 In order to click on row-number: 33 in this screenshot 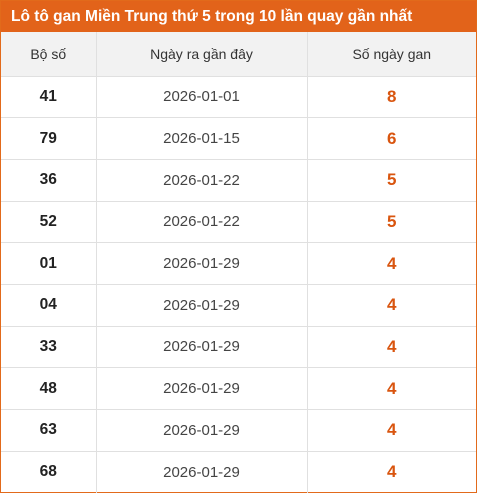, I will do `click(49, 346)`.